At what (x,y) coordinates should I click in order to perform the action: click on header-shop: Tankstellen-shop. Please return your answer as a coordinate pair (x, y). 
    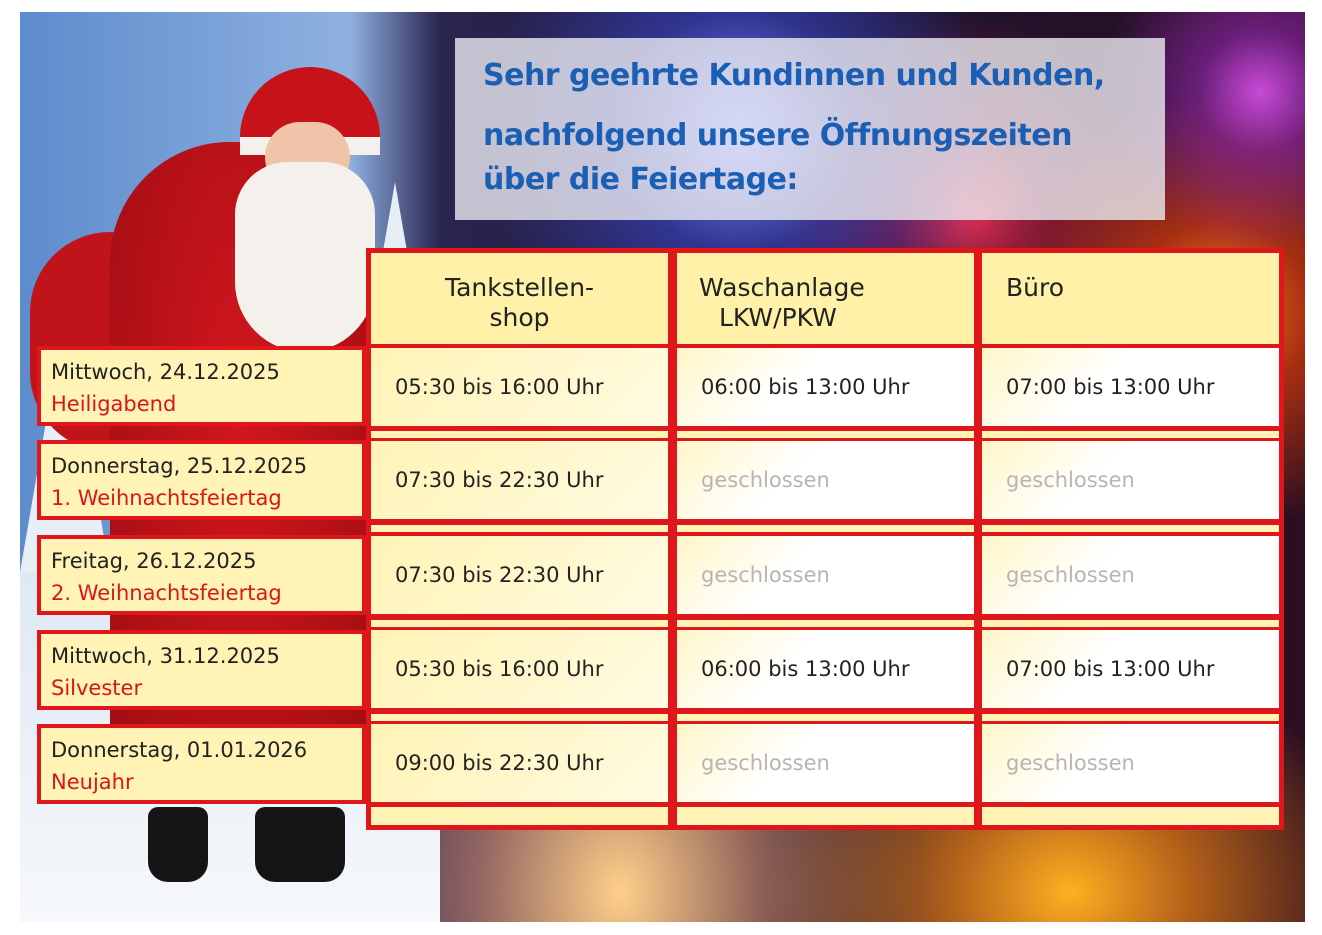
    Looking at the image, I should click on (519, 298).